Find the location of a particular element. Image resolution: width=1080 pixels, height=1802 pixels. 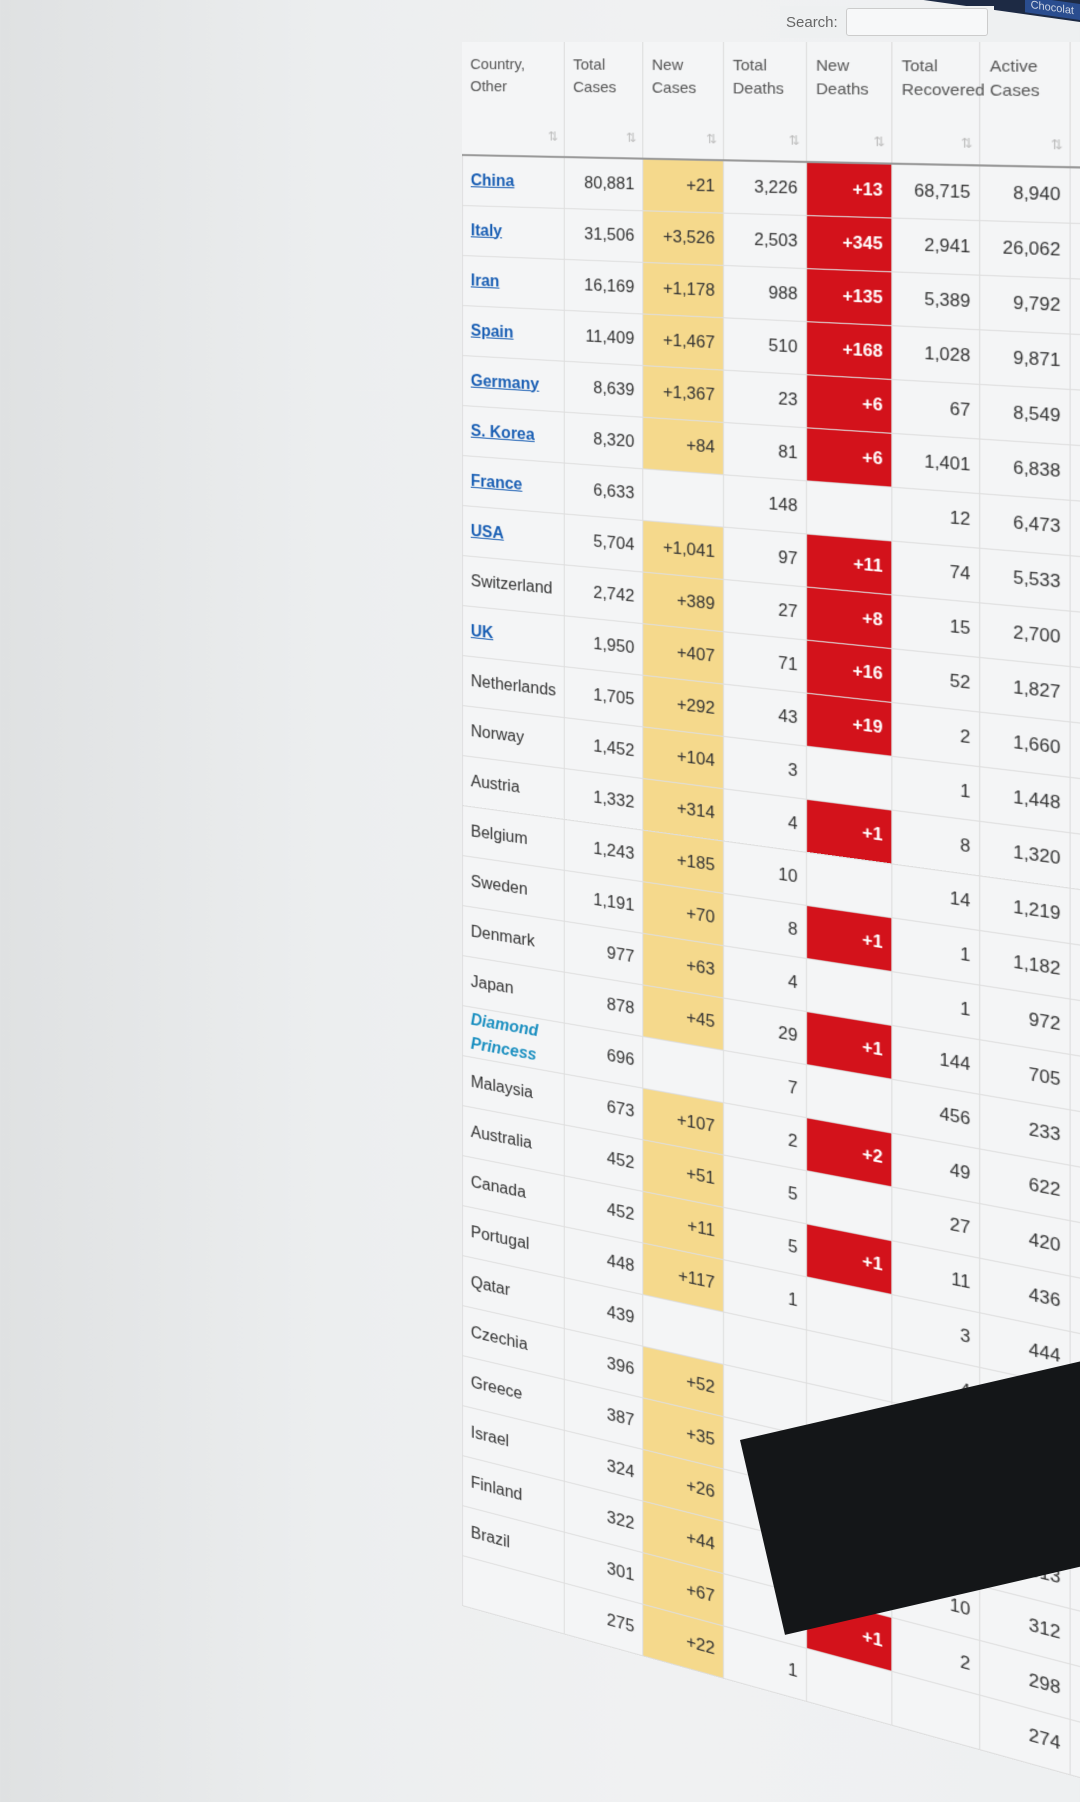

cell-total-recovered: 15 is located at coordinates (936, 626).